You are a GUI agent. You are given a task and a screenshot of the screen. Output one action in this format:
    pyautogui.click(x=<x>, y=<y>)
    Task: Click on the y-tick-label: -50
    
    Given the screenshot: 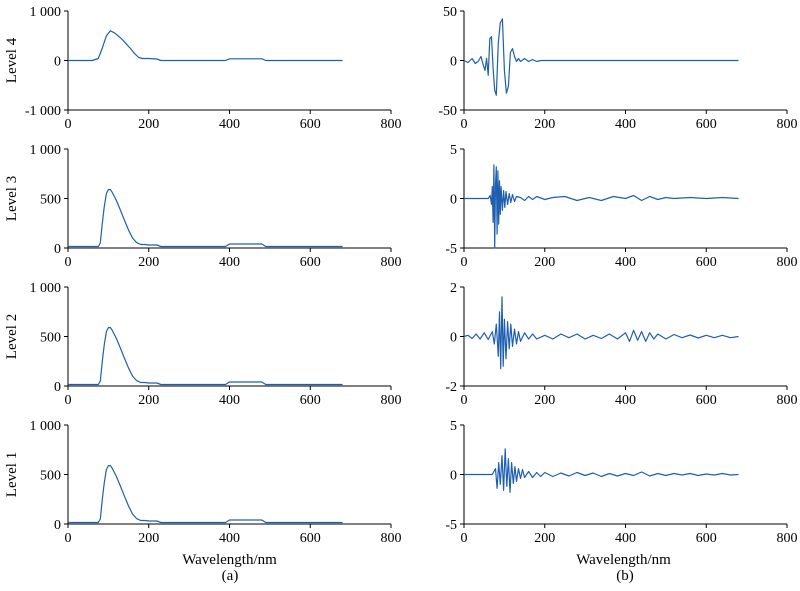 What is the action you would take?
    pyautogui.click(x=447, y=111)
    